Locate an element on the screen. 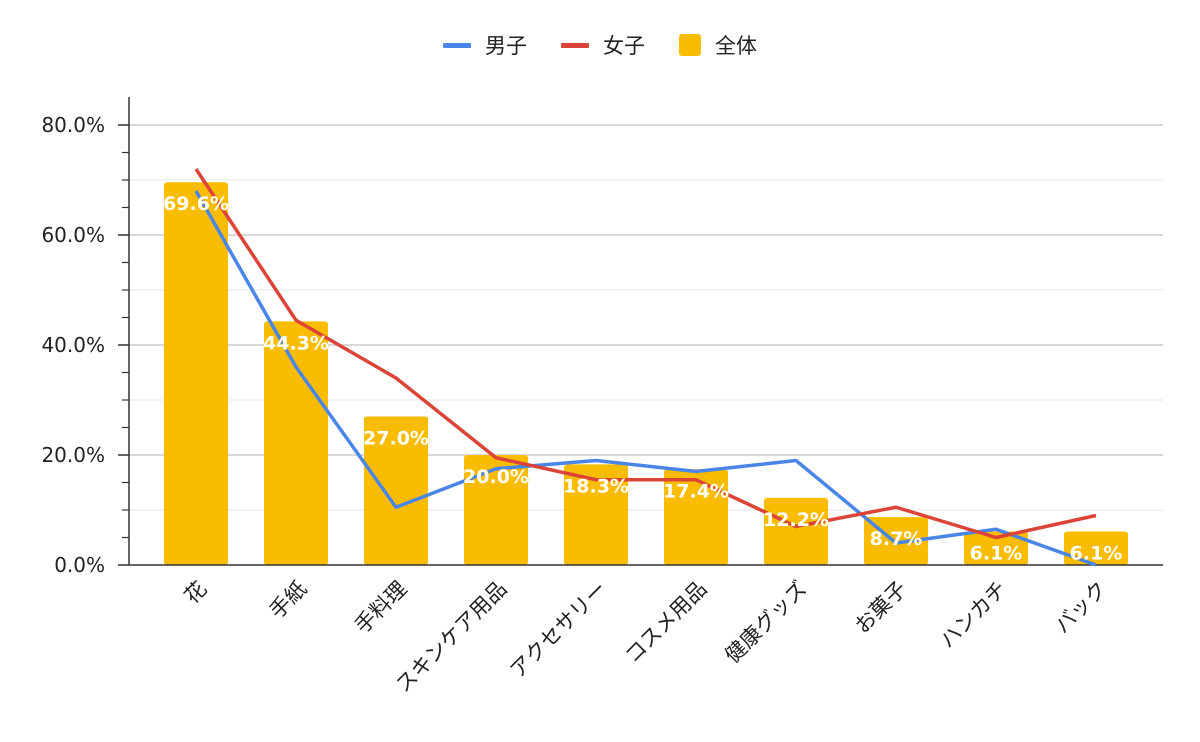 This screenshot has width=1200, height=742. data-label-2: 27.0% is located at coordinates (396, 439).